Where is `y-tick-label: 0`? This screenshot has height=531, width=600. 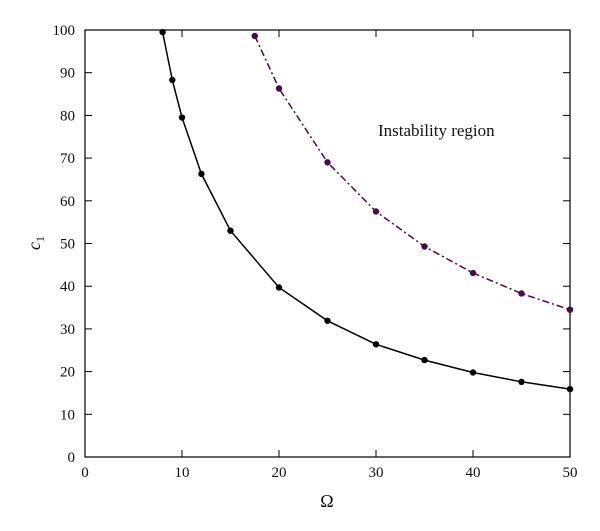 y-tick-label: 0 is located at coordinates (72, 458).